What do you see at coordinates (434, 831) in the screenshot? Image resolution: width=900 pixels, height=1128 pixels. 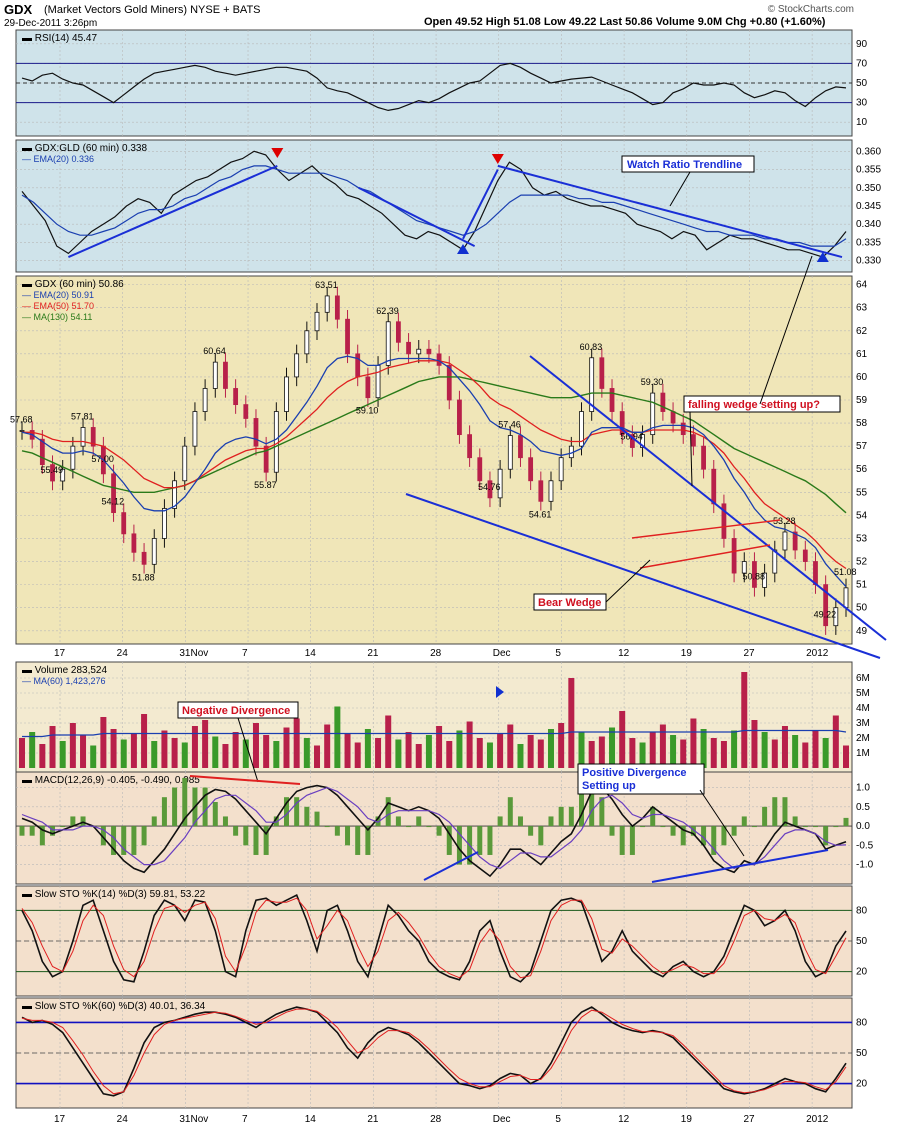 I see `series-line-macd` at bounding box center [434, 831].